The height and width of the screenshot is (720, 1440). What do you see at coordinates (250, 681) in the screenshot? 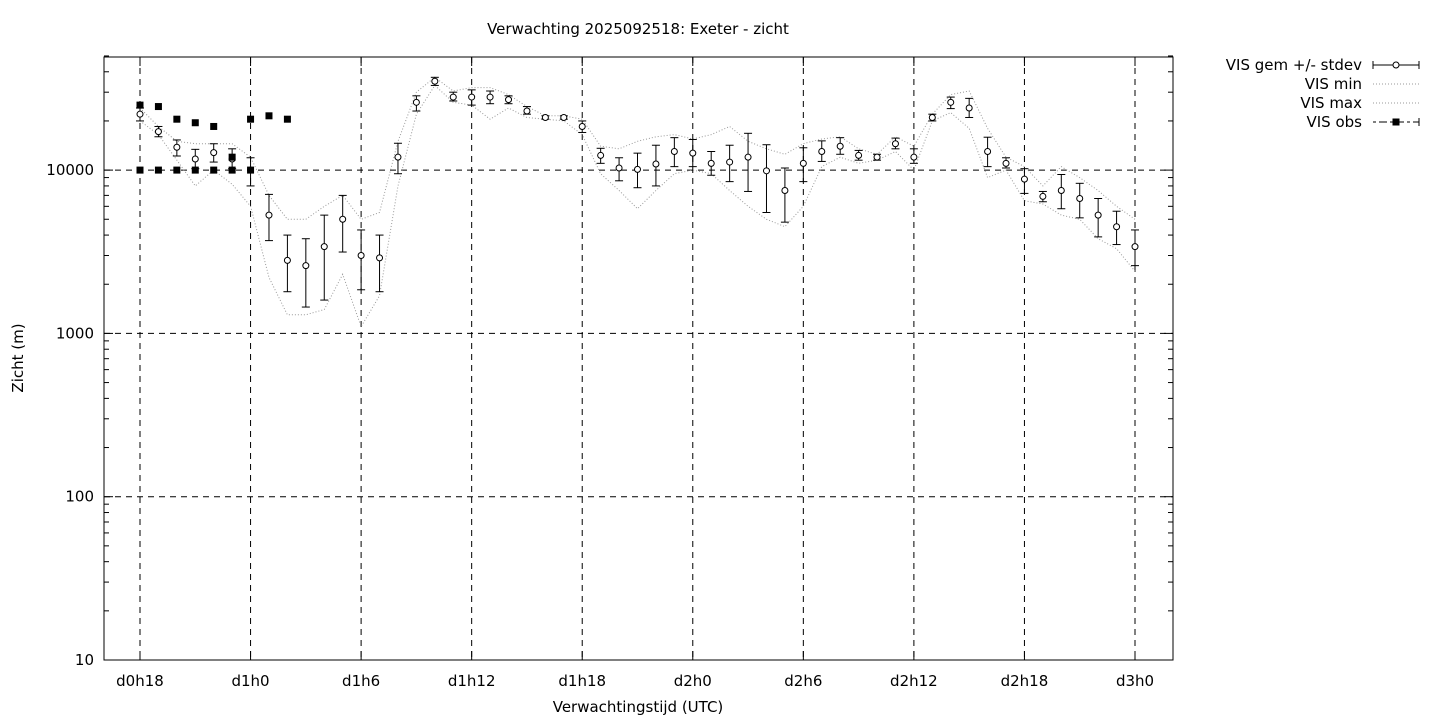
I see `x-tick-label: d1h0` at bounding box center [250, 681].